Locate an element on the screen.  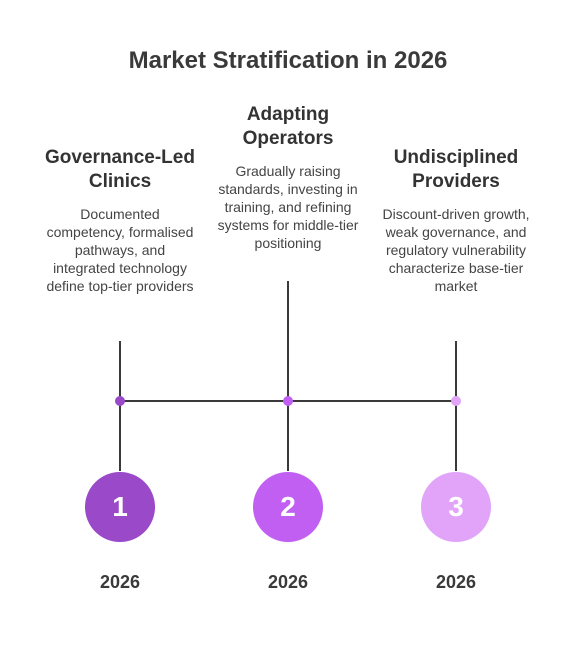
step-2-connector is located at coordinates (288, 376).